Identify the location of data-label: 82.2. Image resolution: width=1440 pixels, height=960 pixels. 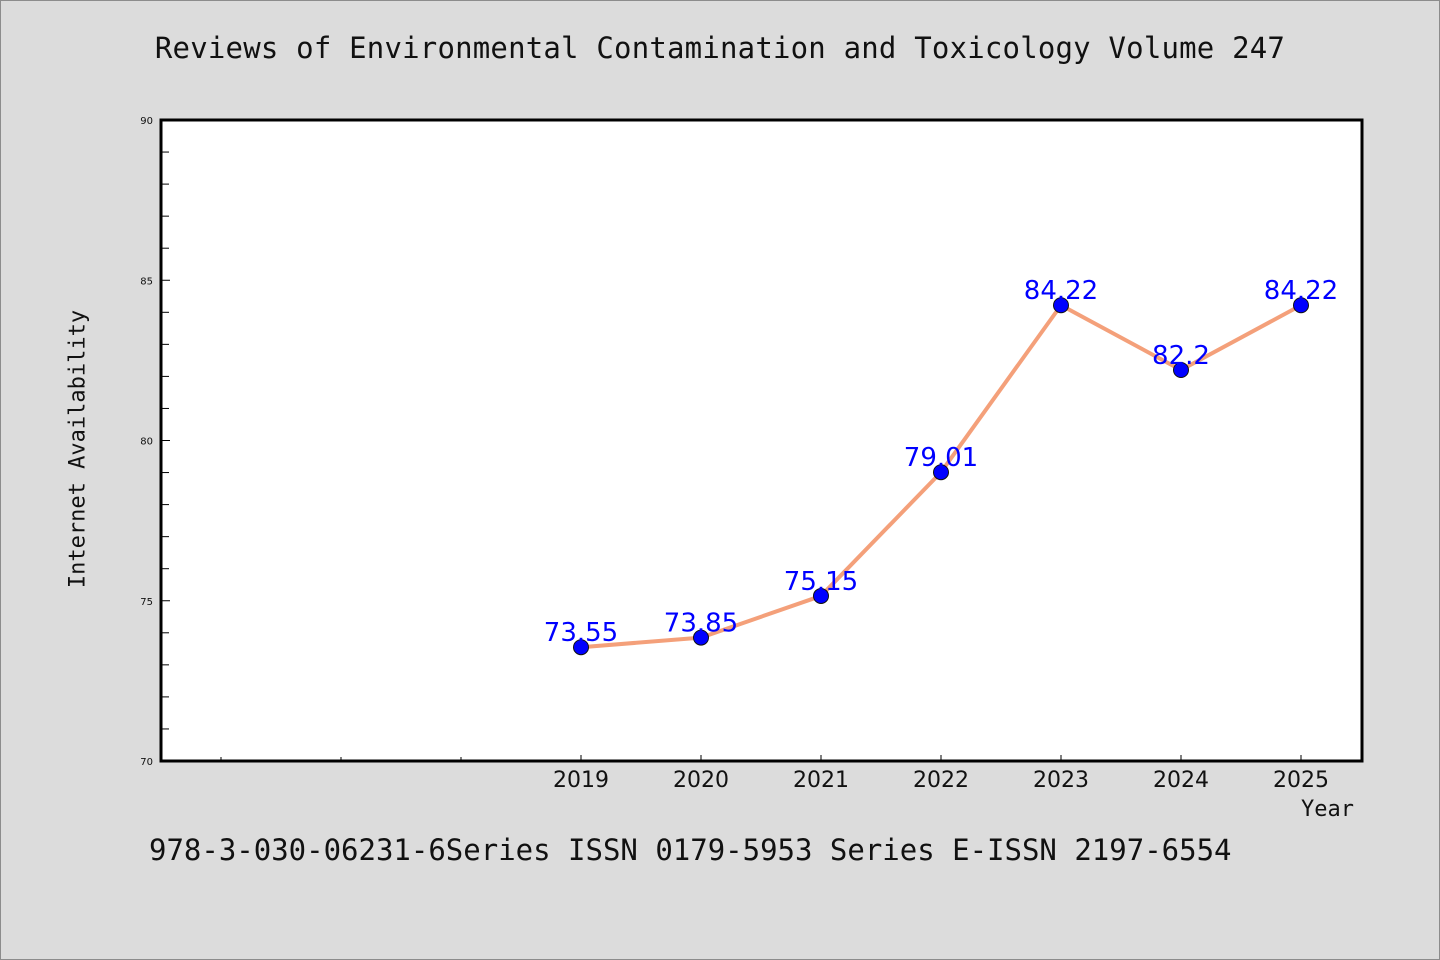
(1181, 356).